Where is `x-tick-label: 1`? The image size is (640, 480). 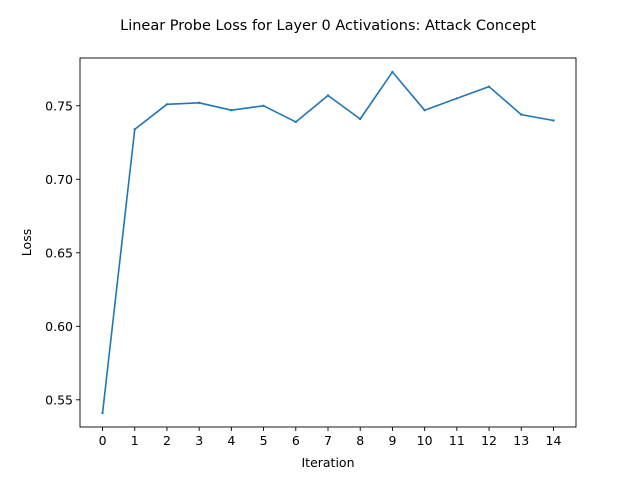
x-tick-label: 1 is located at coordinates (135, 440).